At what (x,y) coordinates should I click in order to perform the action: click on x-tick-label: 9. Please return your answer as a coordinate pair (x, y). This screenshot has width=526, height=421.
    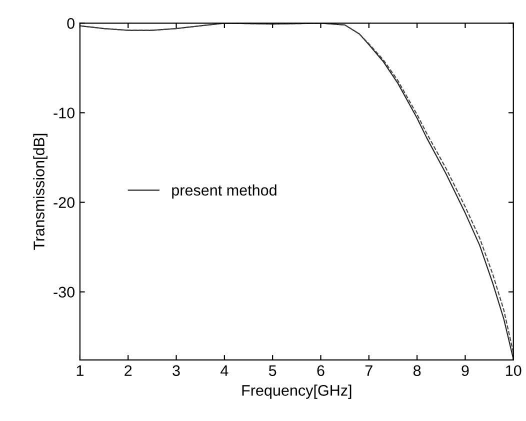
    Looking at the image, I should click on (465, 370).